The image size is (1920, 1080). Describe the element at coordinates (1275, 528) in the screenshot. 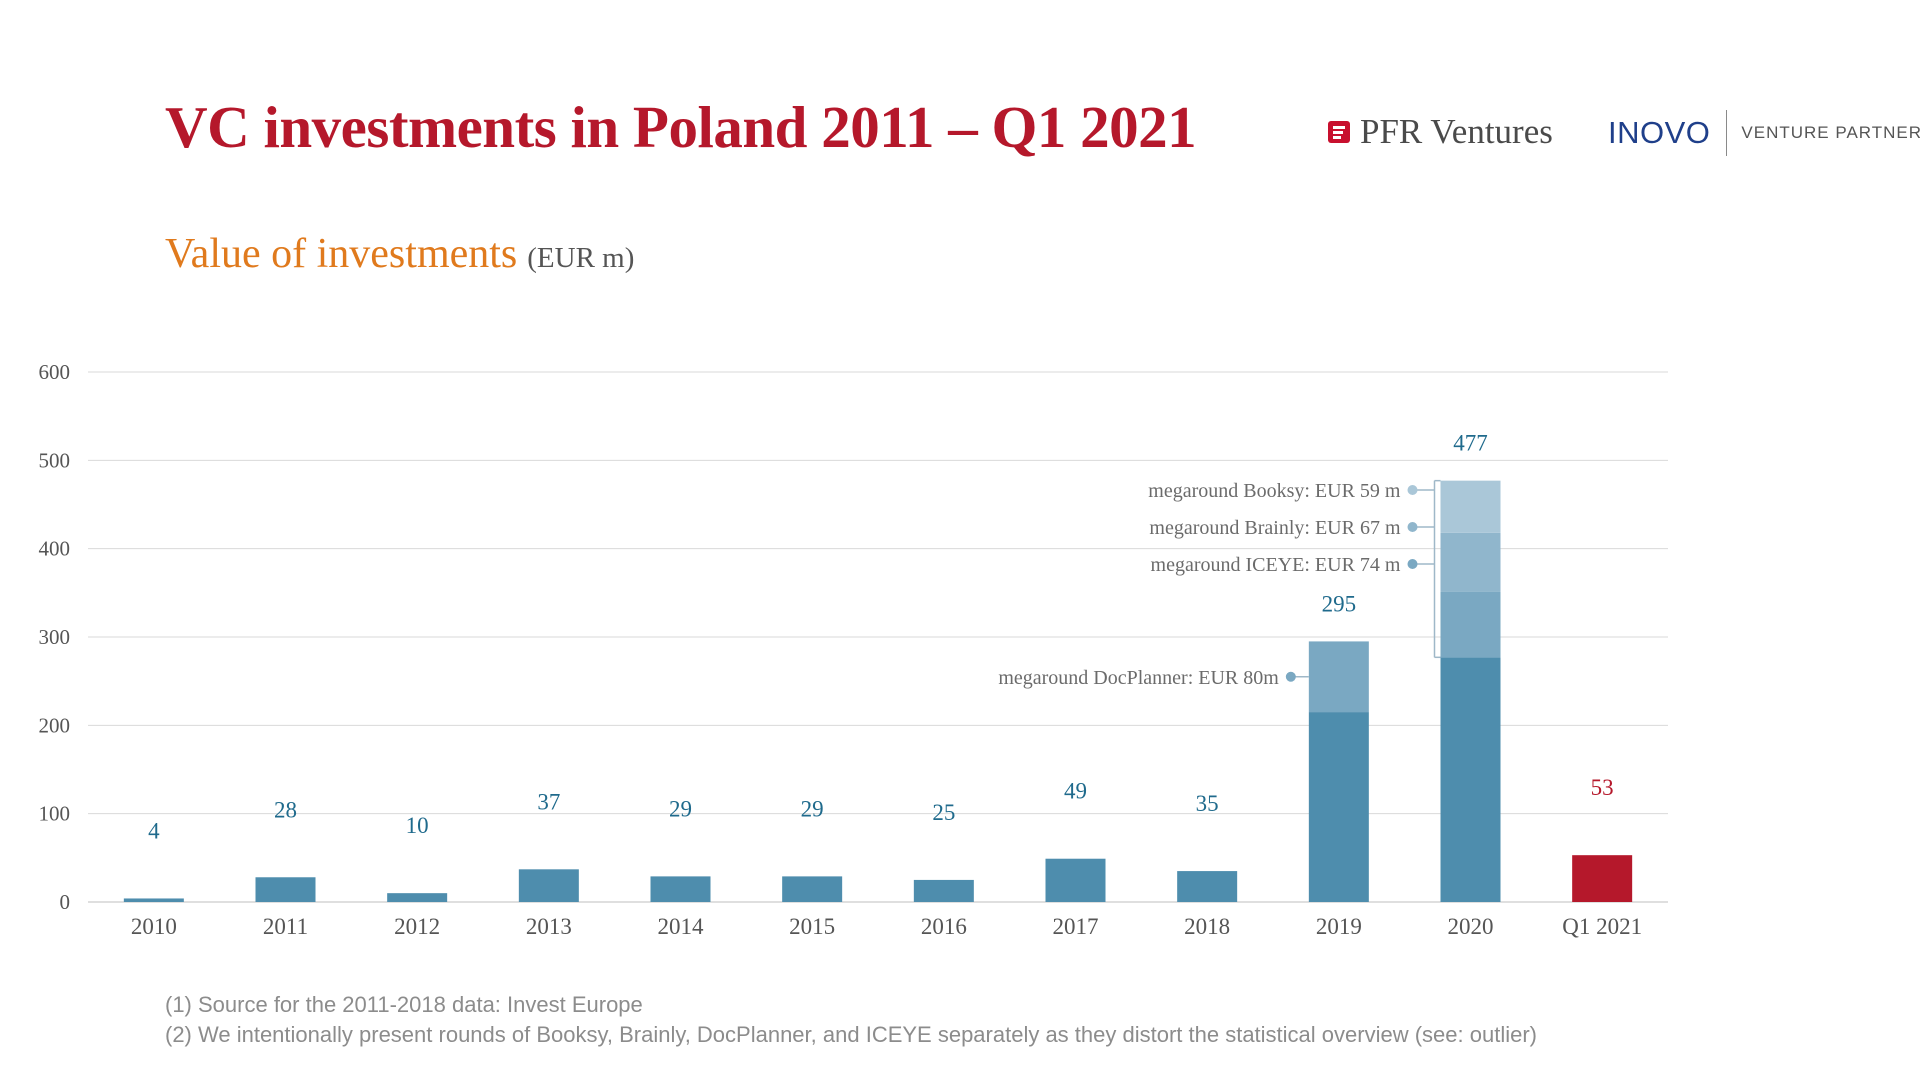

I see `annotation-label: megaround Brainly: EUR 67 m` at that location.